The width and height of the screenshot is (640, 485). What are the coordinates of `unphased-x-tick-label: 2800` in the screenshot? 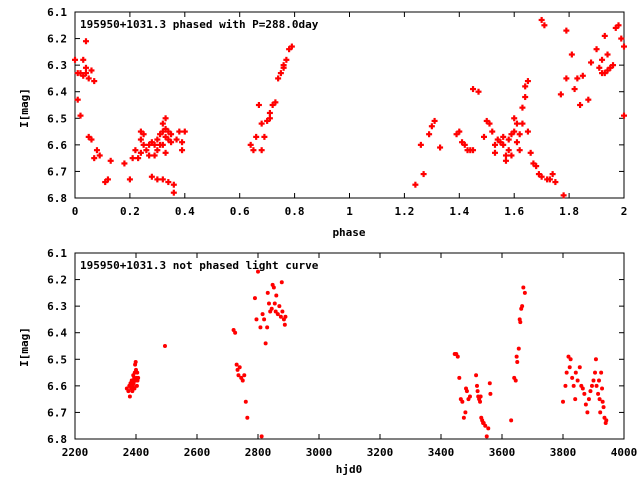 It's located at (258, 452).